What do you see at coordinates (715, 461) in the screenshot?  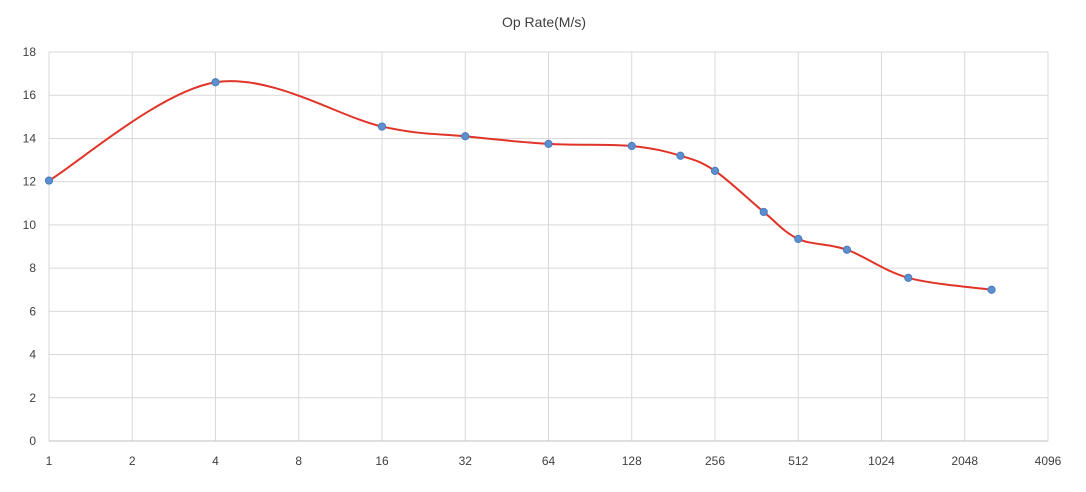 I see `x-tick-label: 256` at bounding box center [715, 461].